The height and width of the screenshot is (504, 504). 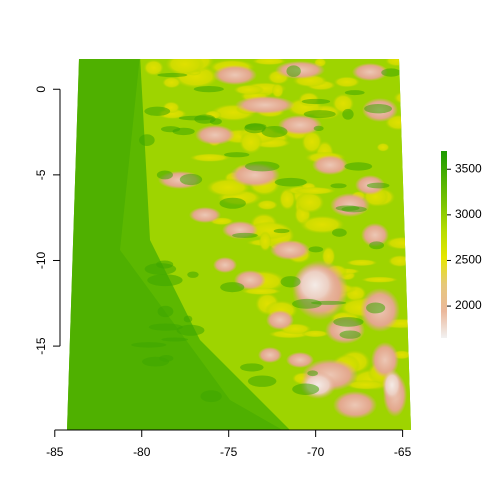 What do you see at coordinates (41, 174) in the screenshot?
I see `y-tick-label: -5` at bounding box center [41, 174].